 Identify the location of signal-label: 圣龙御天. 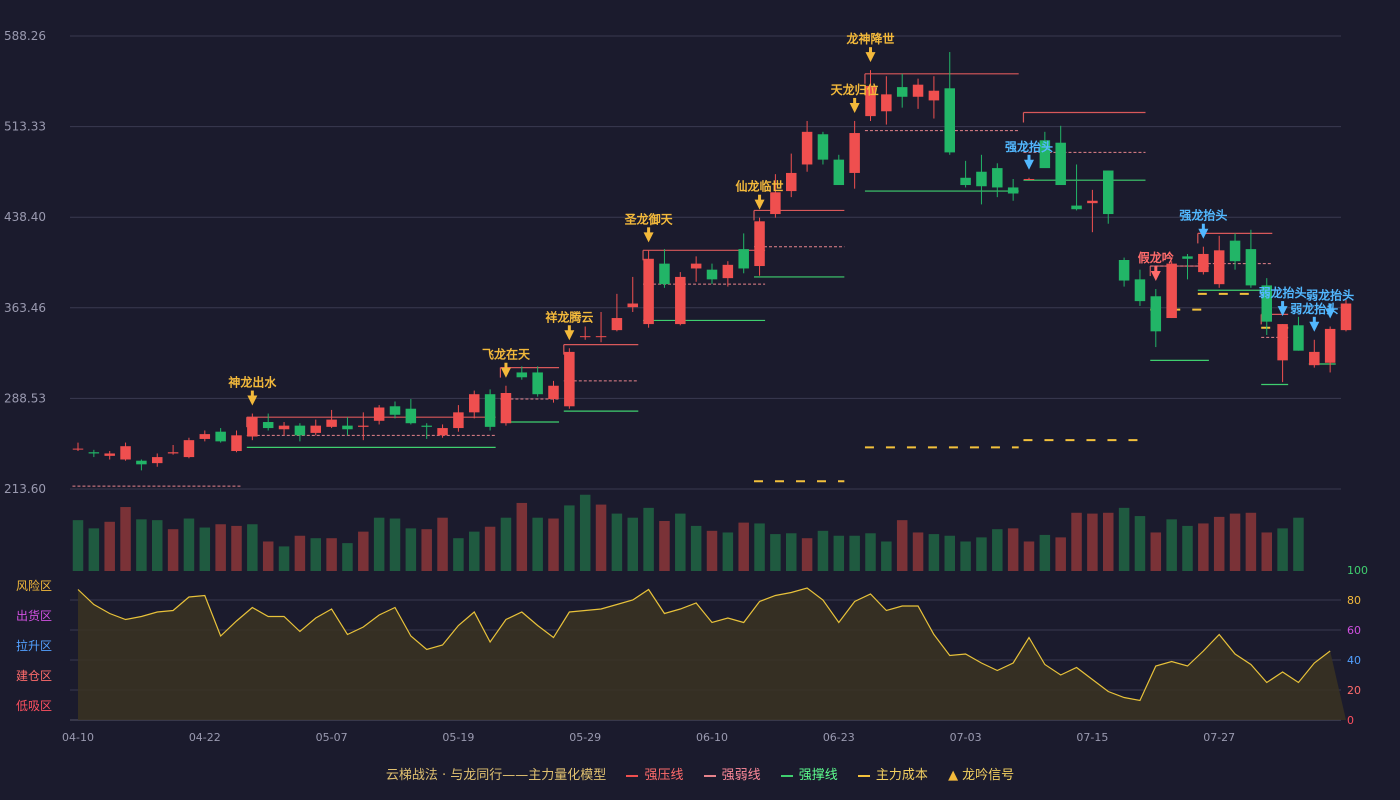
(649, 218).